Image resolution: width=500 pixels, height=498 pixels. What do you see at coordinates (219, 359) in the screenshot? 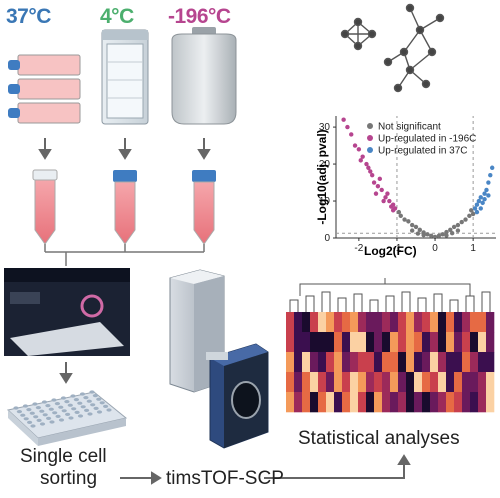
I see `timstof-instrument-icon` at bounding box center [219, 359].